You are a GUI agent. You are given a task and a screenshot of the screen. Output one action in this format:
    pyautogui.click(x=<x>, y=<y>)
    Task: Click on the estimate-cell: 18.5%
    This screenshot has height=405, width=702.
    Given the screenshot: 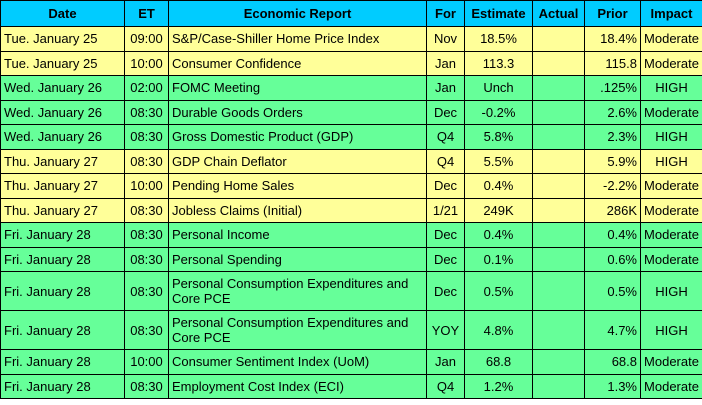 What is the action you would take?
    pyautogui.click(x=498, y=39)
    